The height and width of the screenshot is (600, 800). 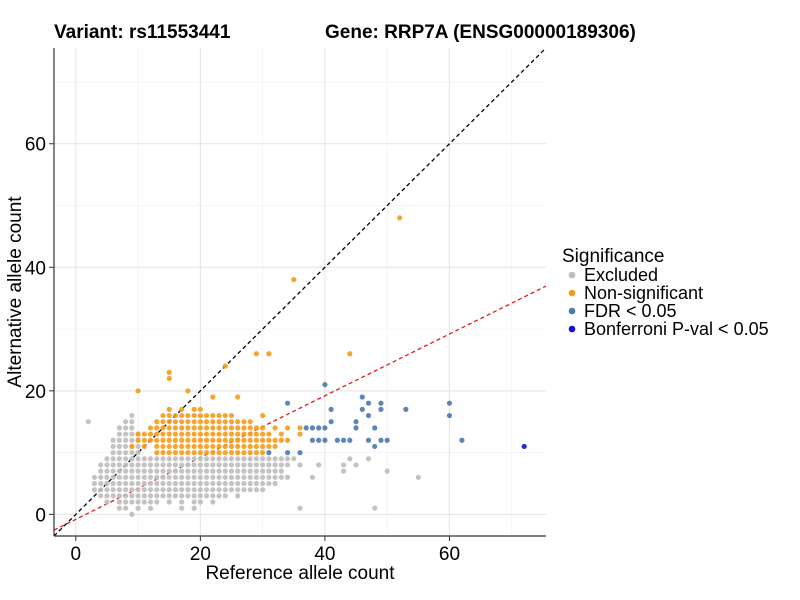 I want to click on legend-key, so click(x=572, y=275).